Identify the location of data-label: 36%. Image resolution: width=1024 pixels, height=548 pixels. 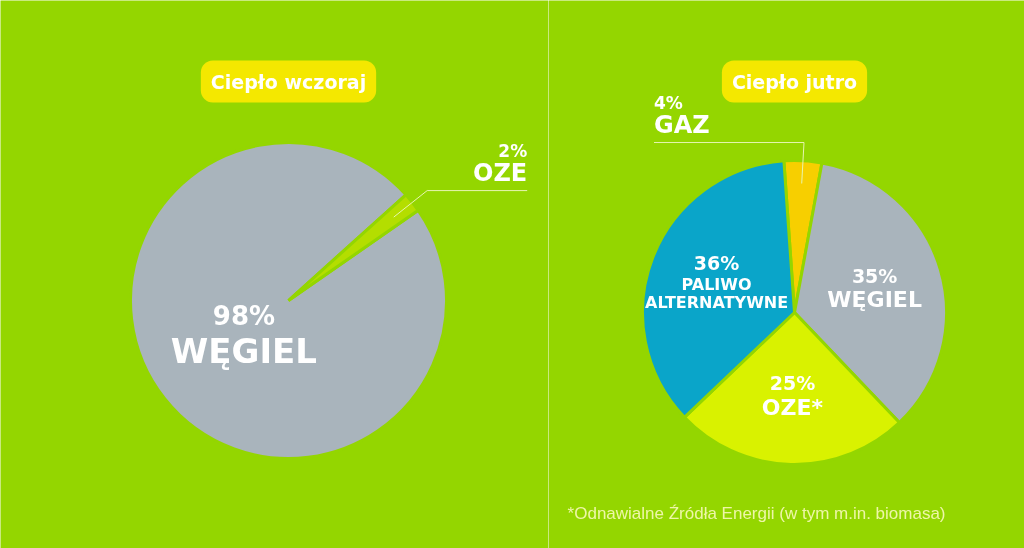
(716, 263).